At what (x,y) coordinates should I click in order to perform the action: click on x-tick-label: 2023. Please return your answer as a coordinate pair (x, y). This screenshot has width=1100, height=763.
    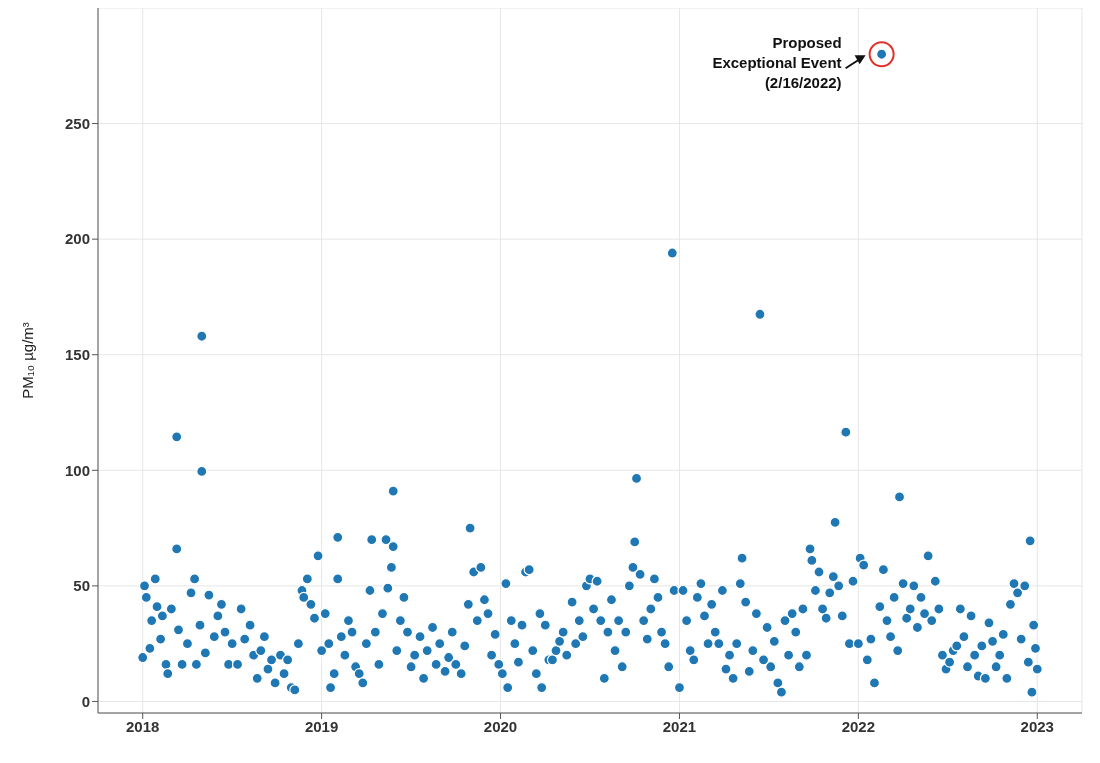
    Looking at the image, I should click on (1037, 726).